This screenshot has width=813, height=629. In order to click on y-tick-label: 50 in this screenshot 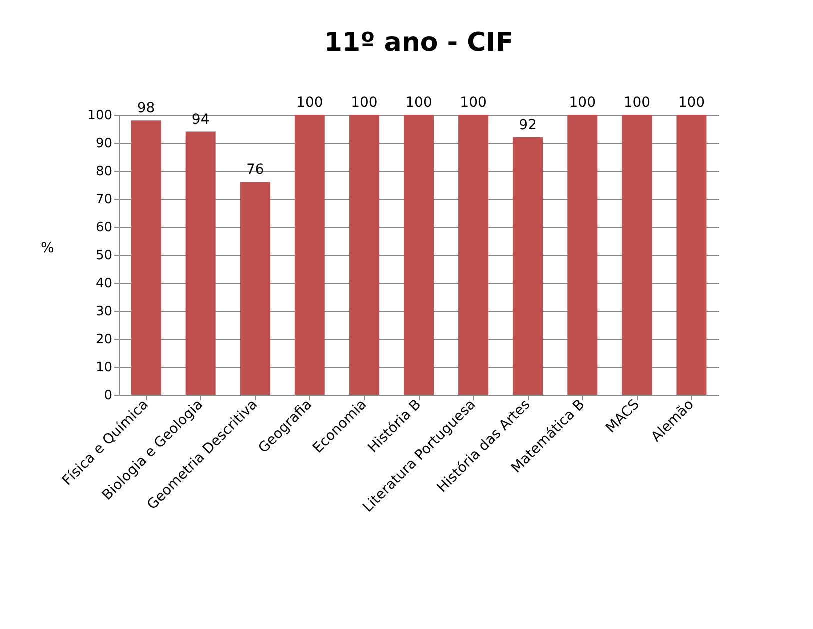, I will do `click(104, 256)`.